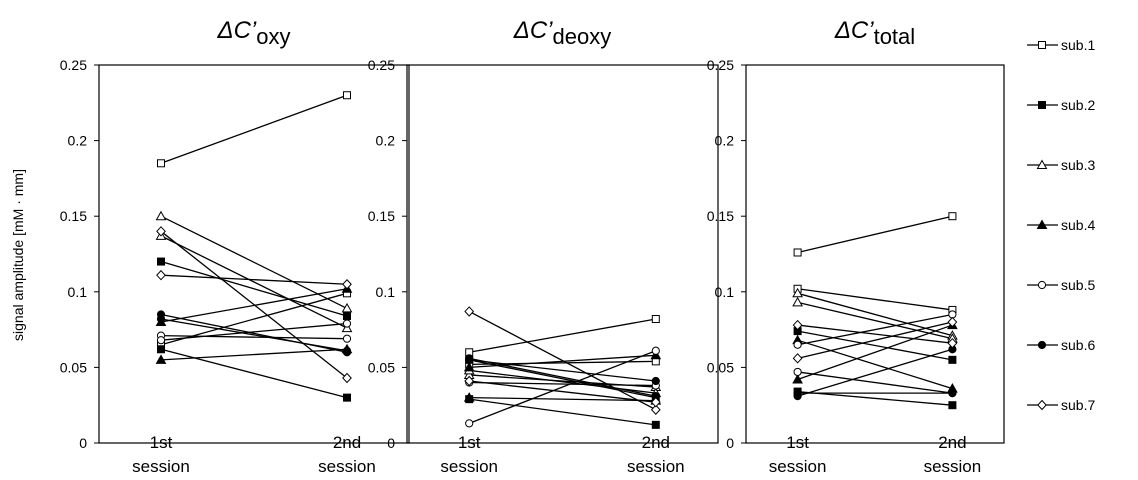 Image resolution: width=1138 pixels, height=480 pixels. What do you see at coordinates (161, 454) in the screenshot?
I see `x-tick-label: 1st session` at bounding box center [161, 454].